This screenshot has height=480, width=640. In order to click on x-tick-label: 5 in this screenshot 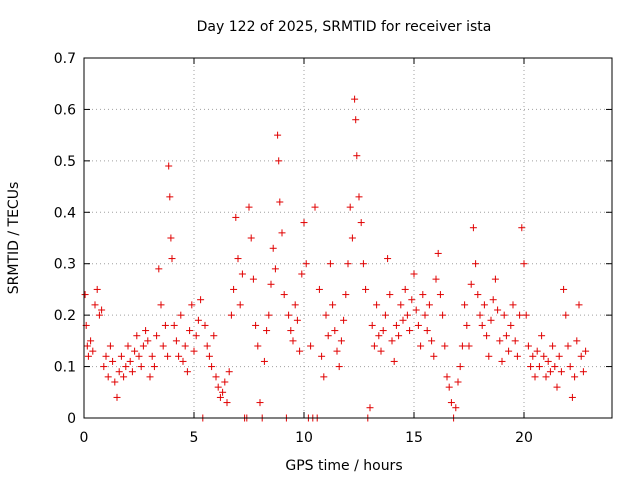, I will do `click(194, 438)`.